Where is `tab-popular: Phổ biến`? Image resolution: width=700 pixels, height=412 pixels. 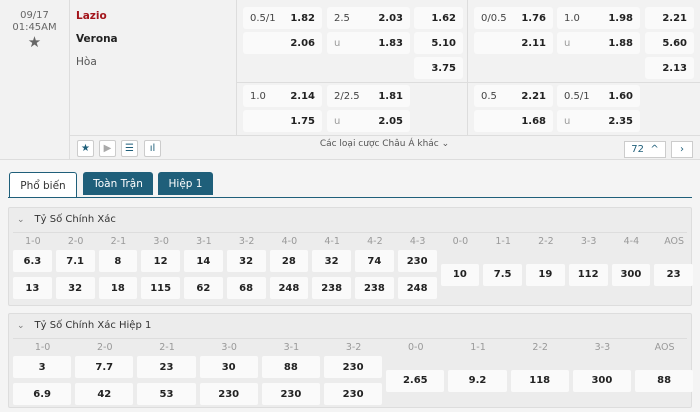
tab-popular: Phổ biến is located at coordinates (43, 185).